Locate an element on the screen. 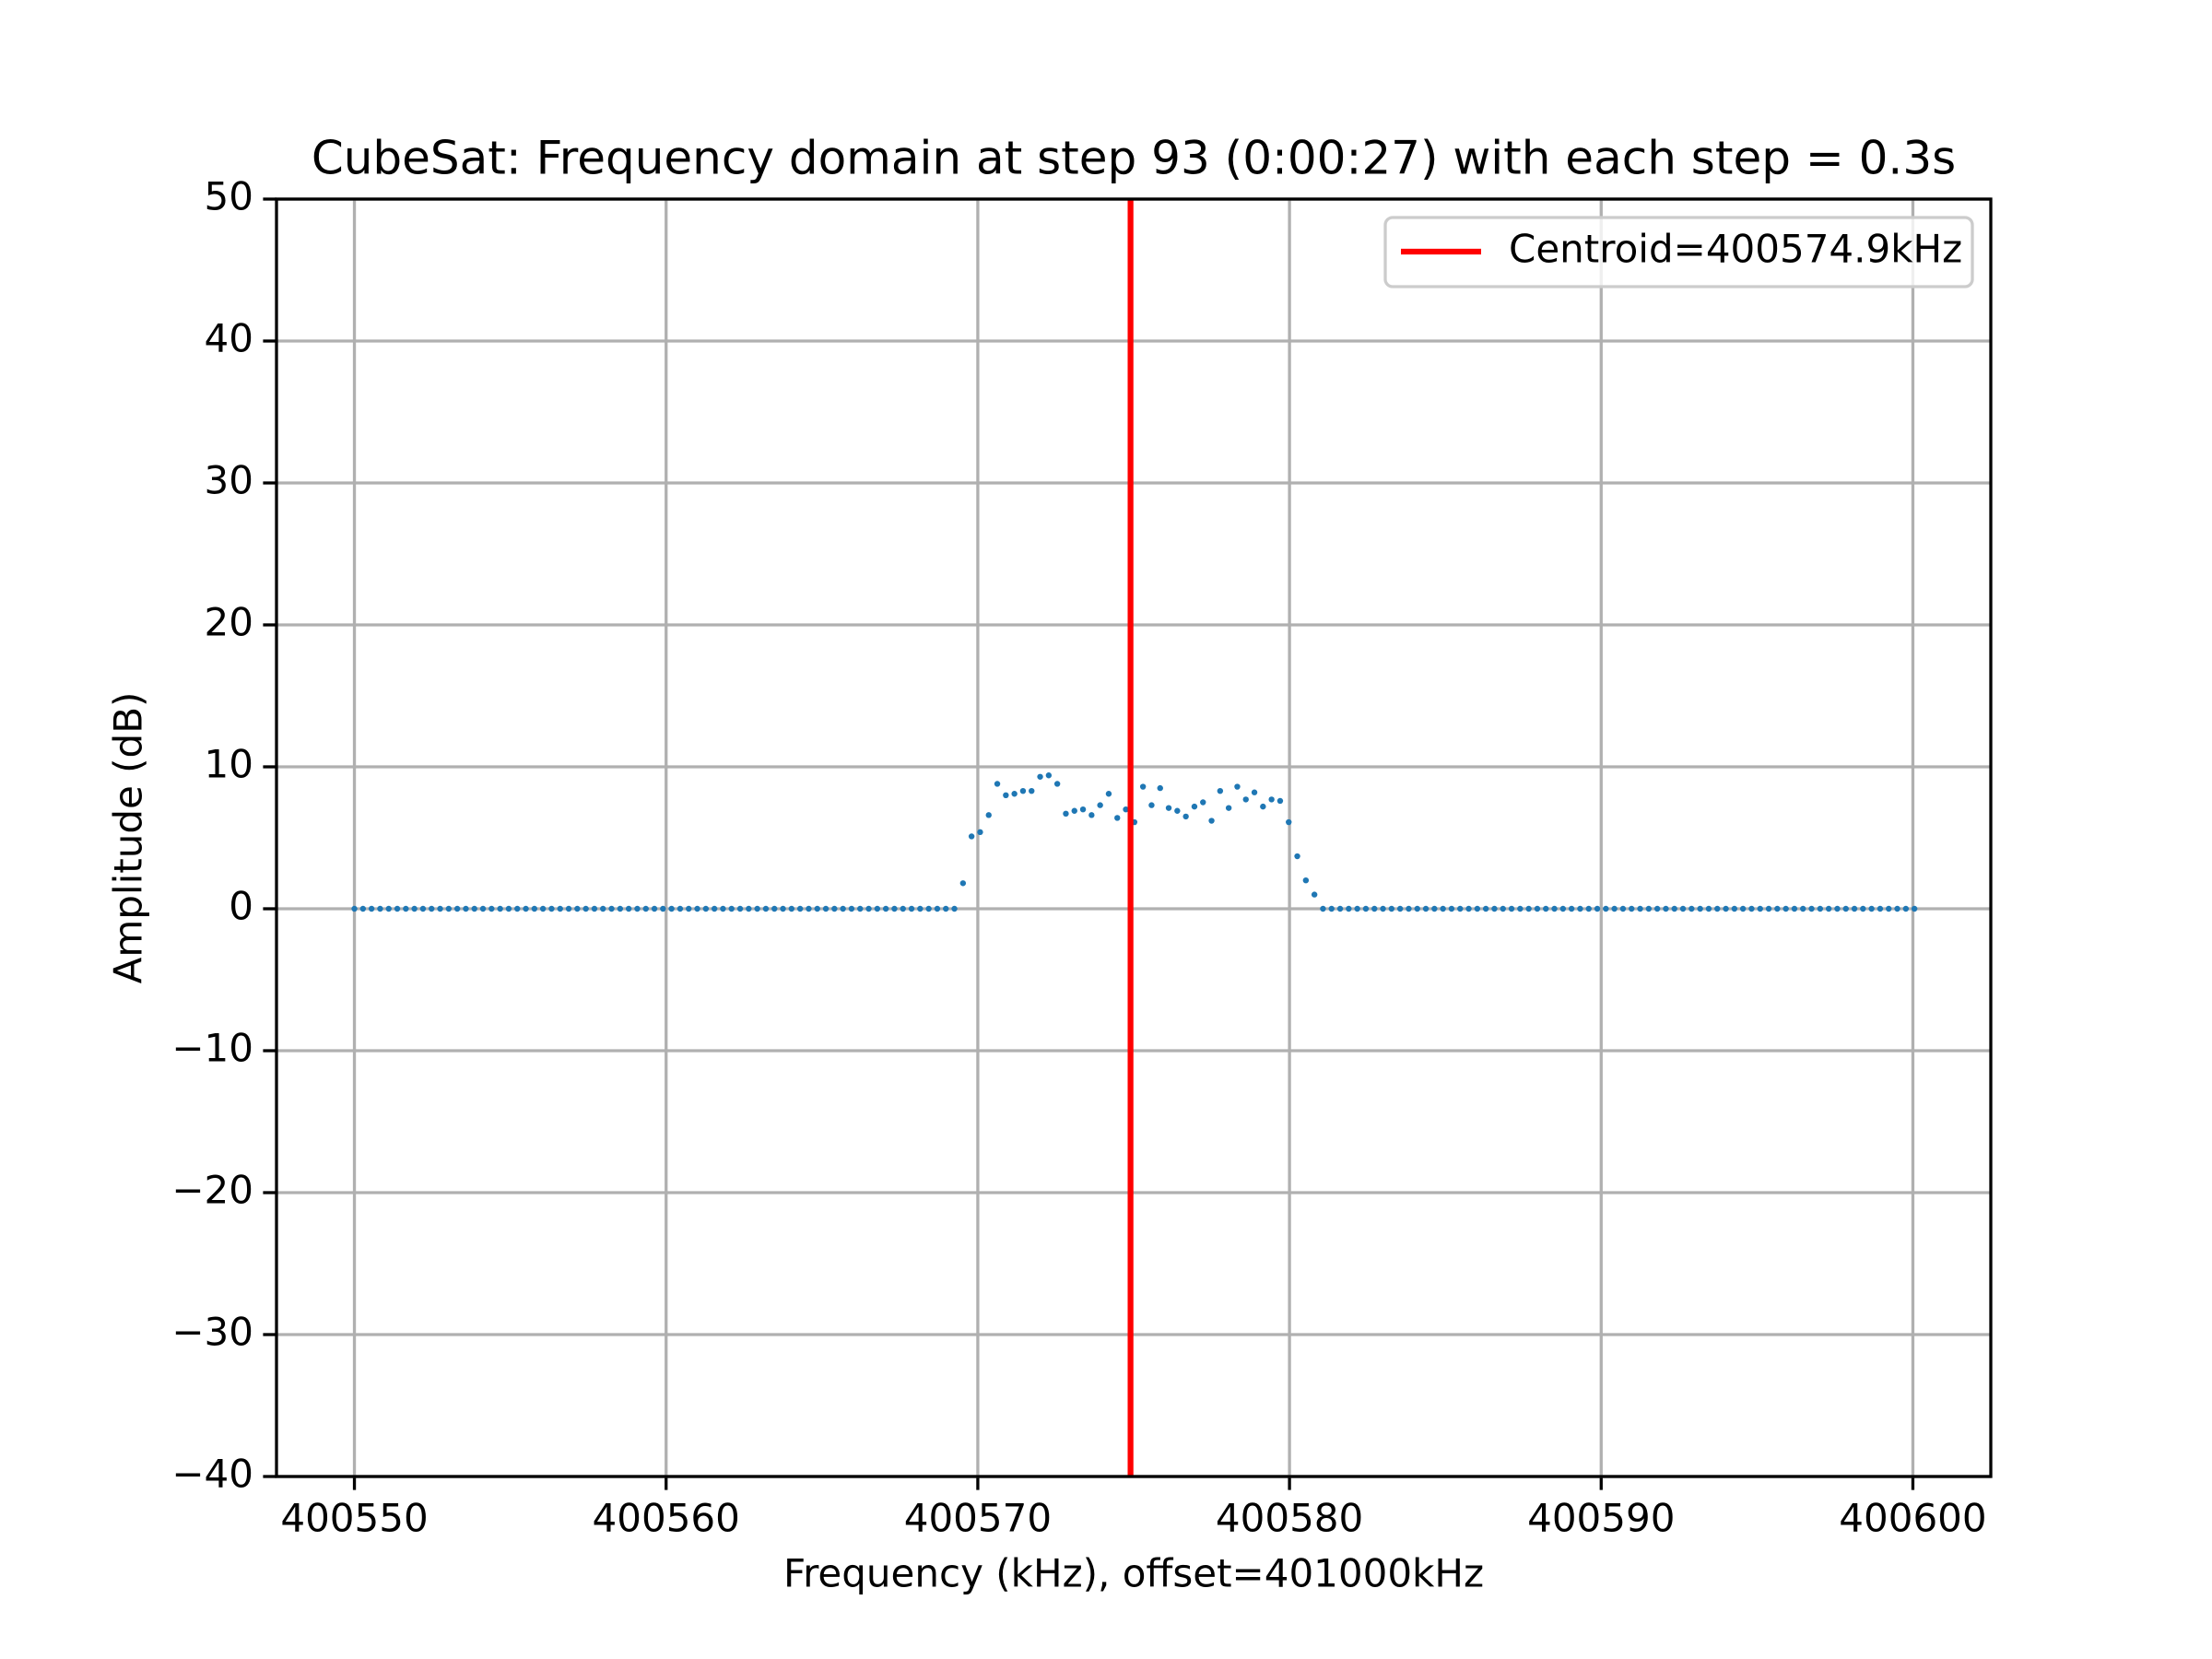  y-tick-label: 50 is located at coordinates (229, 196).